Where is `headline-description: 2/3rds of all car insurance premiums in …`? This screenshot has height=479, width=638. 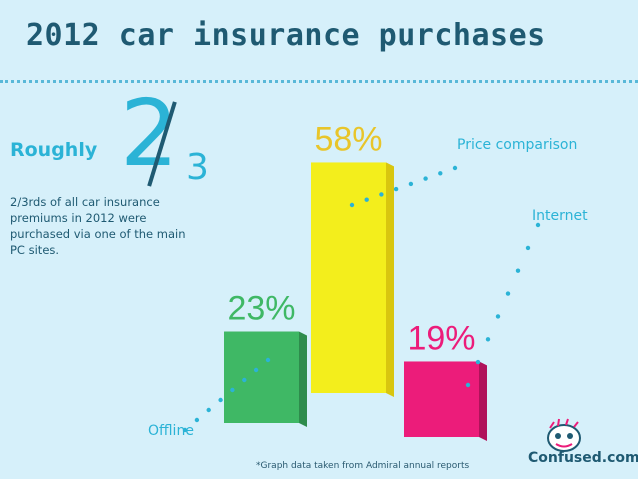
headline-description: 2/3rds of all car insurance premiums in … is located at coordinates (98, 226).